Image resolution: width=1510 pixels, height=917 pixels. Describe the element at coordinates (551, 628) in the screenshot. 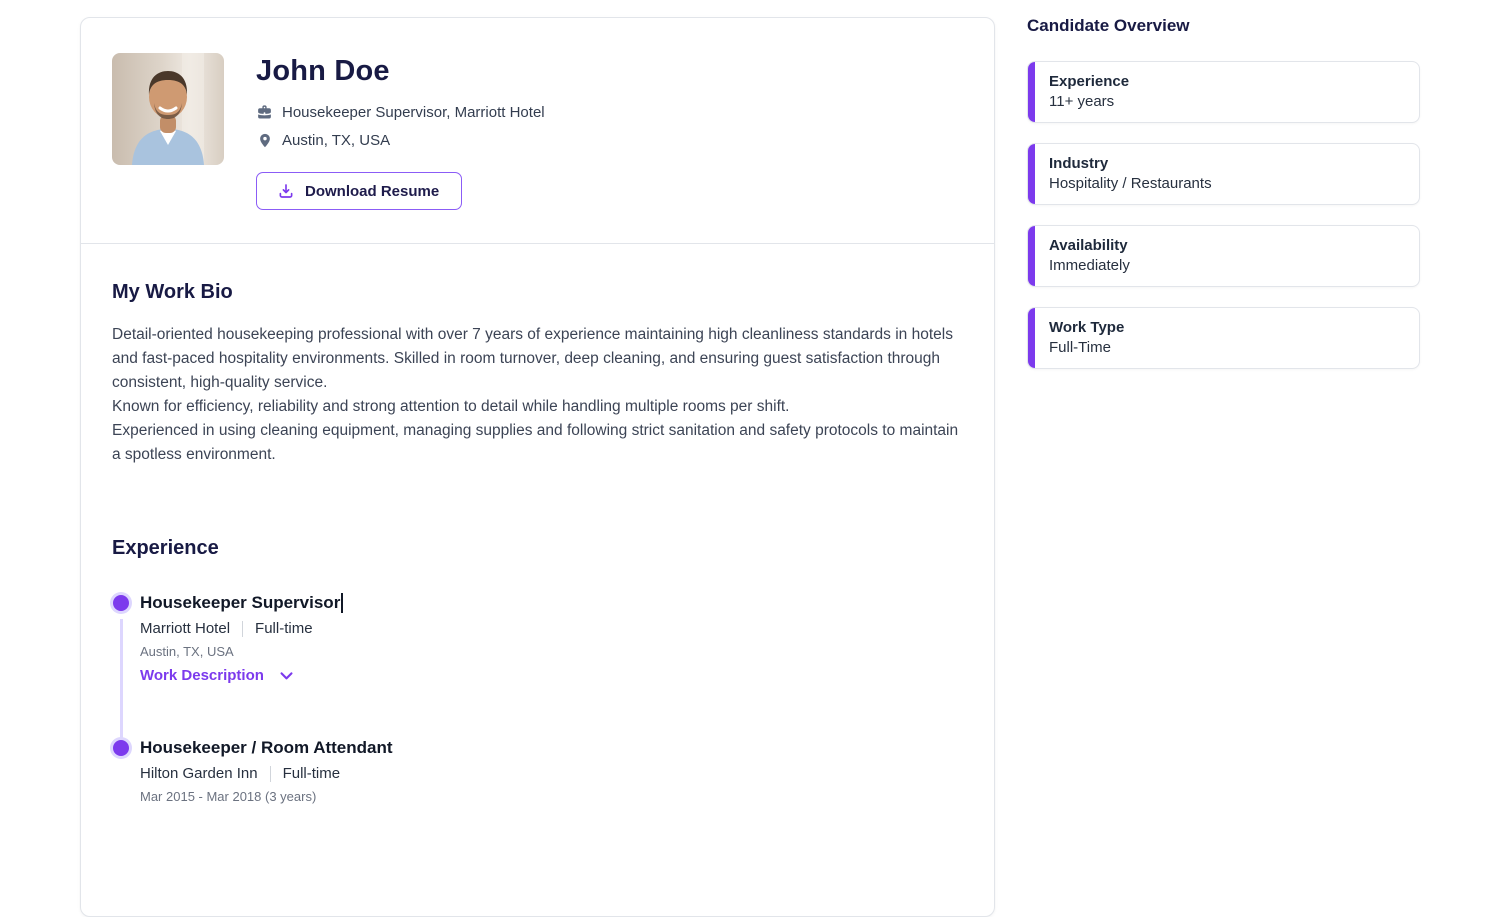

I see `experience-company-row: Marriott Hotel Full-time` at that location.